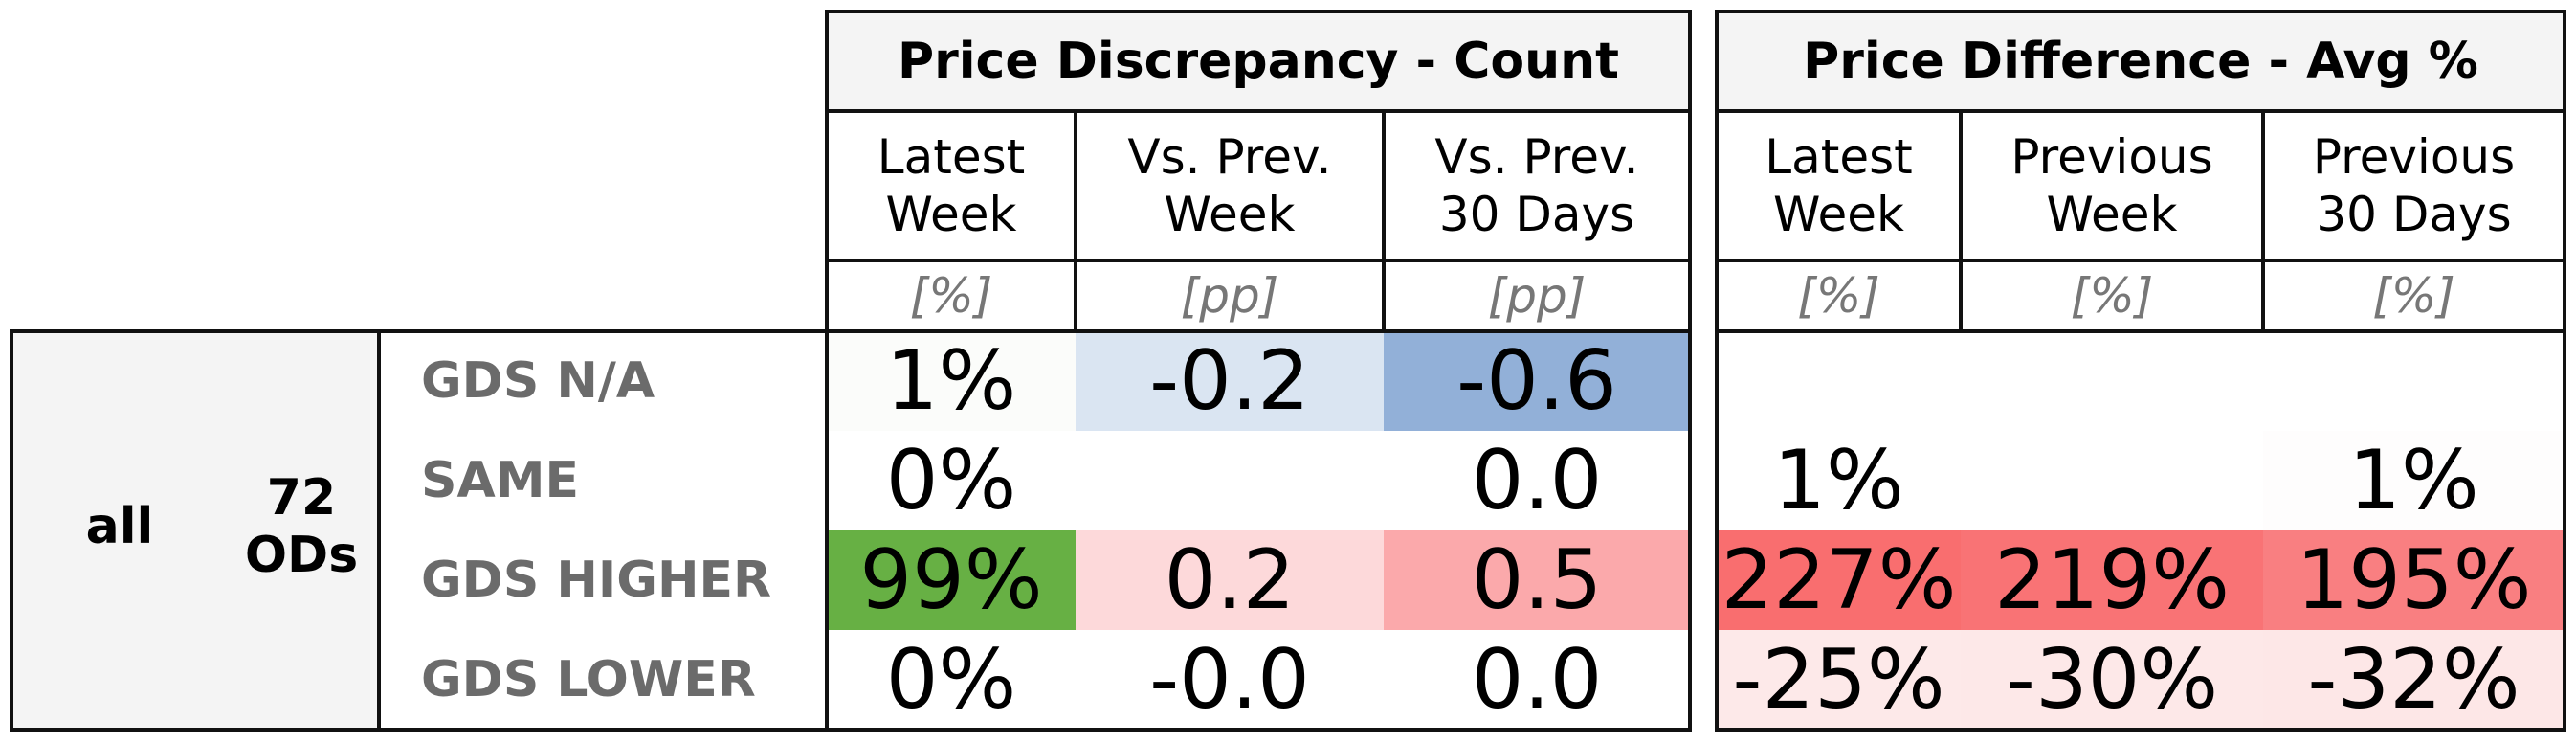 The height and width of the screenshot is (743, 2576). What do you see at coordinates (951, 580) in the screenshot?
I see `value-cell: 99%` at bounding box center [951, 580].